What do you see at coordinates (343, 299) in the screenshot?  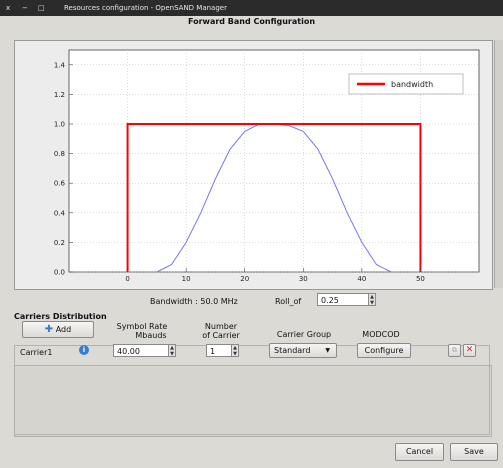 I see `roll-of-input: 0.25` at bounding box center [343, 299].